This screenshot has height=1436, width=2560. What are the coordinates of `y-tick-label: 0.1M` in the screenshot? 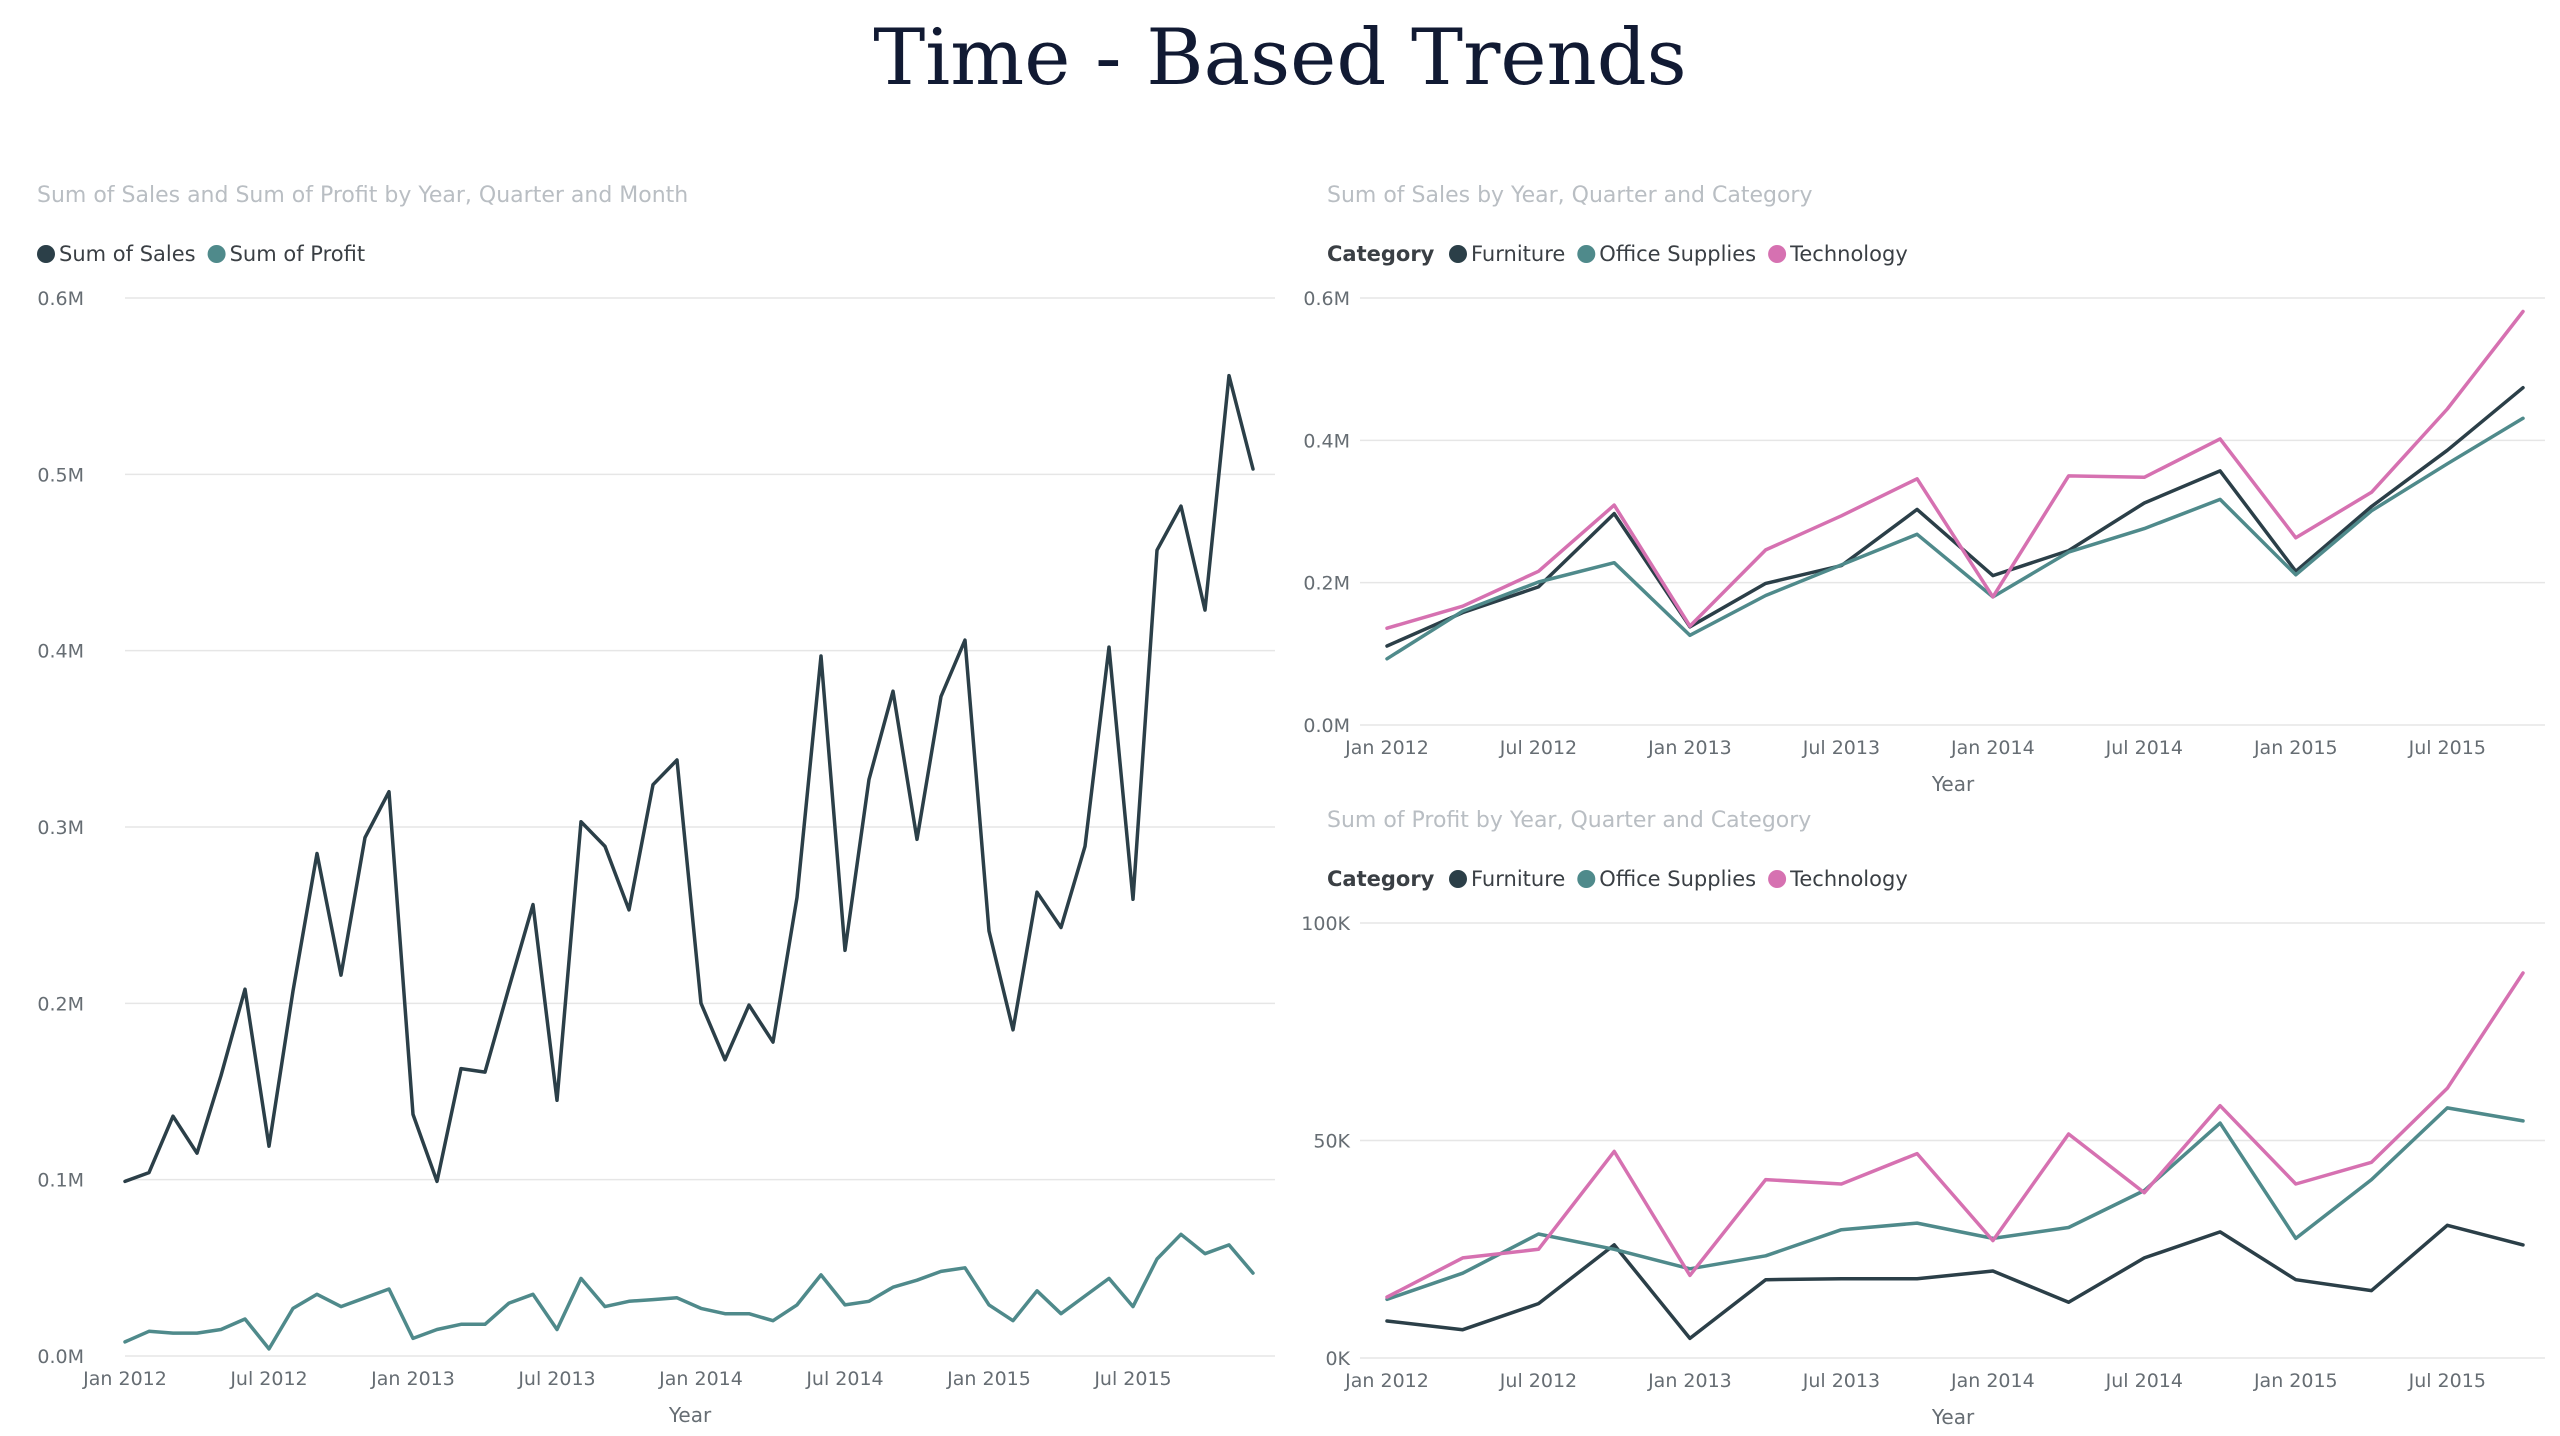 It's located at (60, 1181).